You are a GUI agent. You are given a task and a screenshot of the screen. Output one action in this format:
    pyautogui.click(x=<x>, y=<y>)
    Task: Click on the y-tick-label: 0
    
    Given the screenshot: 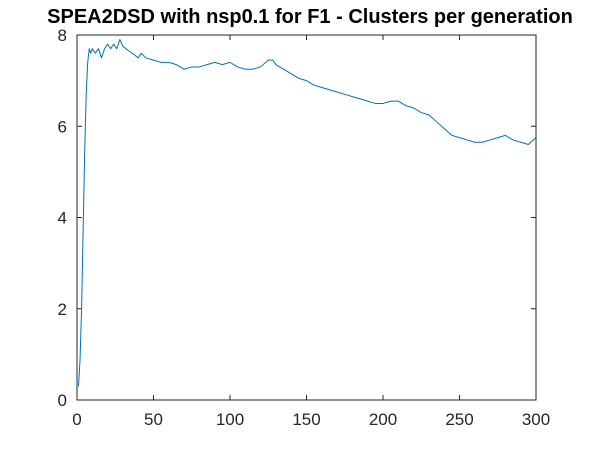 What is the action you would take?
    pyautogui.click(x=62, y=400)
    